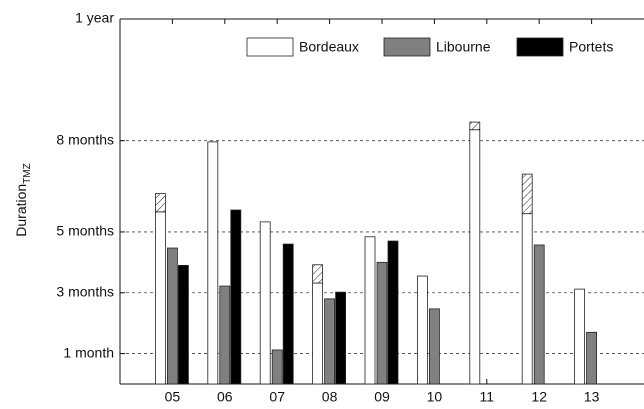 Image resolution: width=644 pixels, height=409 pixels. Describe the element at coordinates (487, 397) in the screenshot. I see `x-tick-label: 11` at that location.